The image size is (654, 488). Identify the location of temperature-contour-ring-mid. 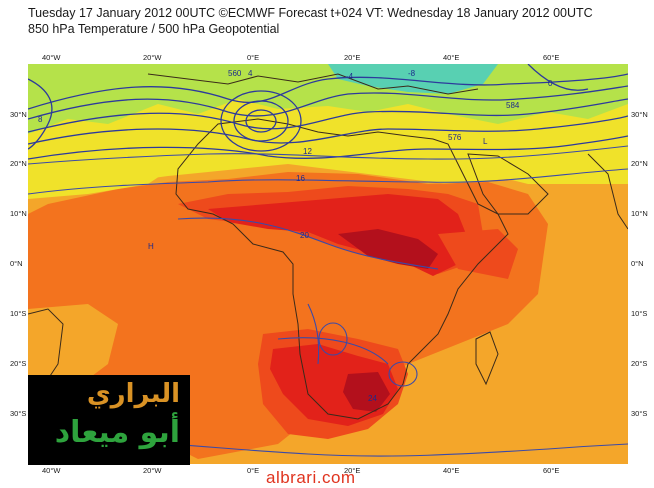
(333, 339).